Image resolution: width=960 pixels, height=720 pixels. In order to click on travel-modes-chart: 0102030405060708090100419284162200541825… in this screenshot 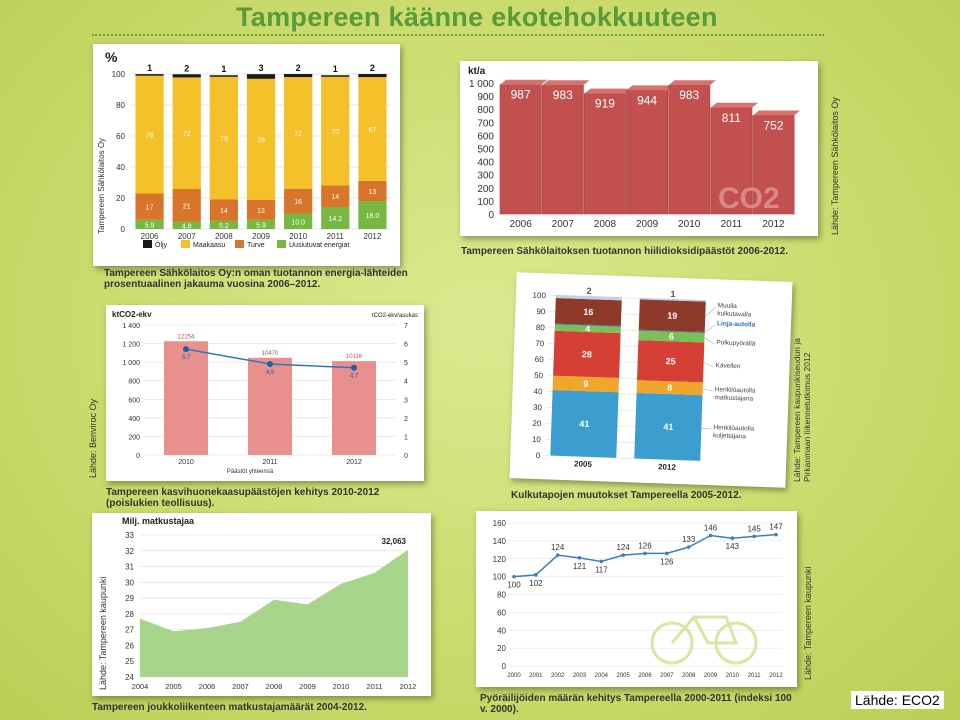, I will do `click(644, 379)`.